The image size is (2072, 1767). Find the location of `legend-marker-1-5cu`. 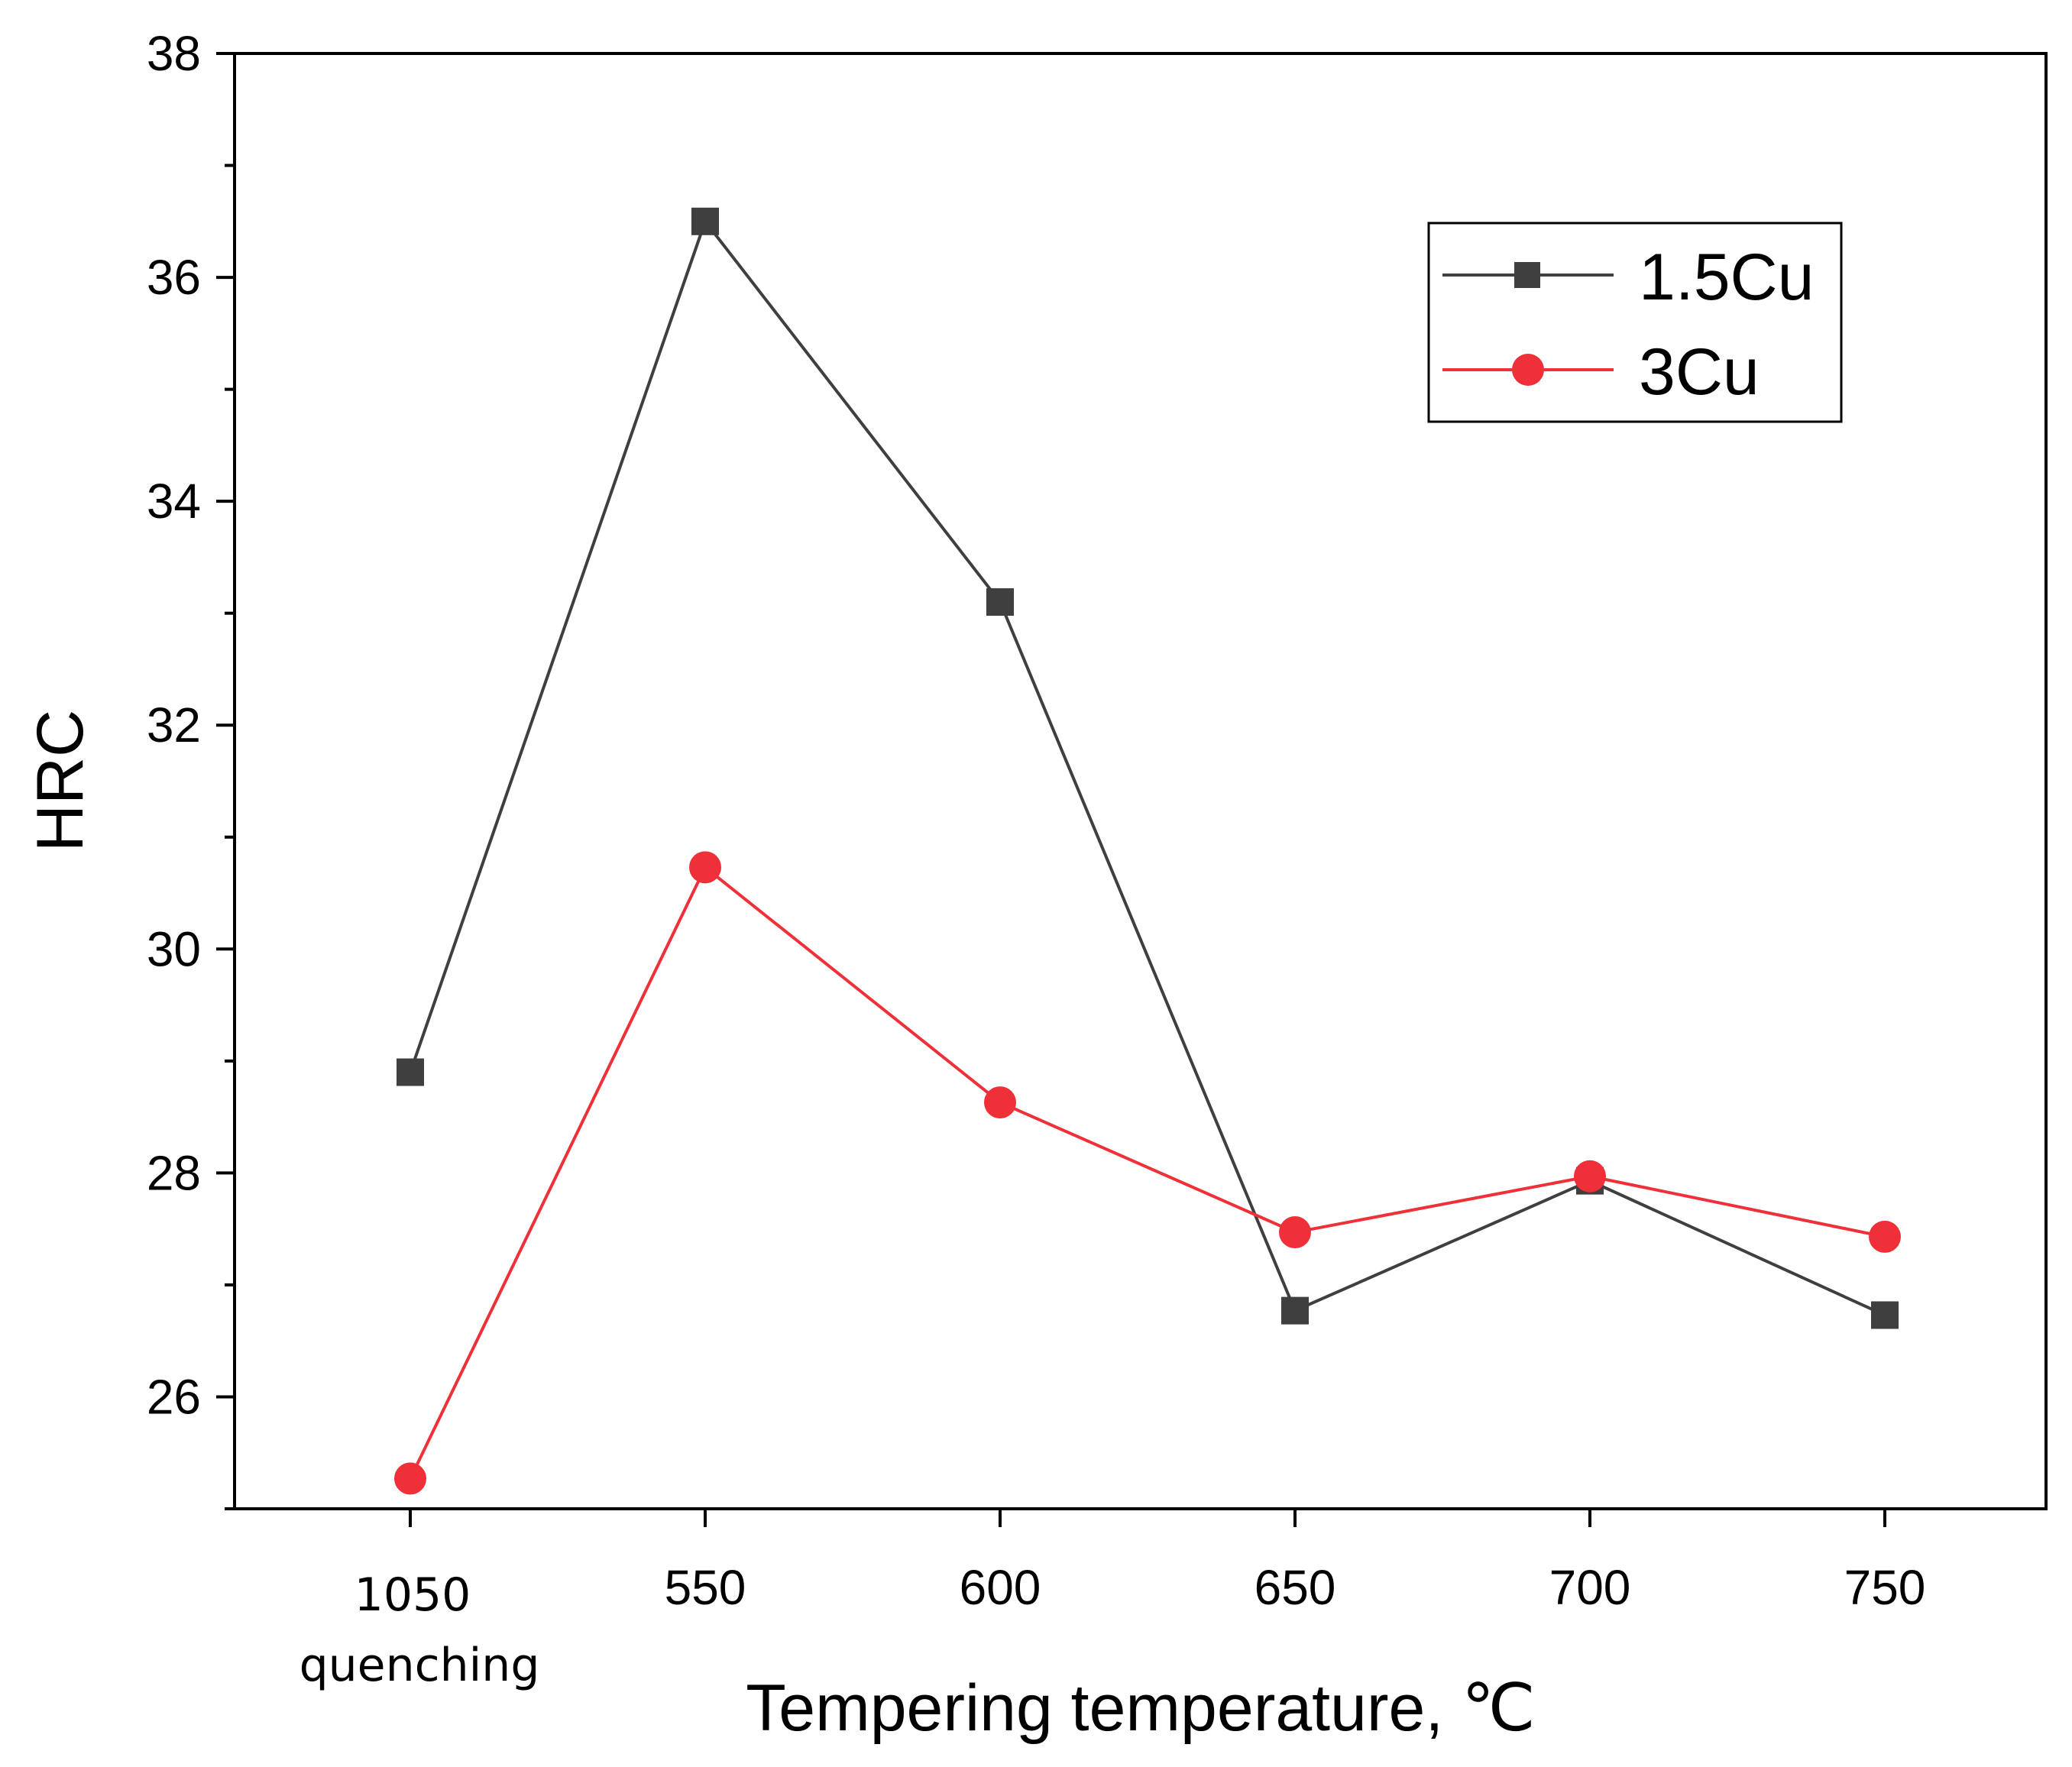

legend-marker-1-5cu is located at coordinates (1527, 275).